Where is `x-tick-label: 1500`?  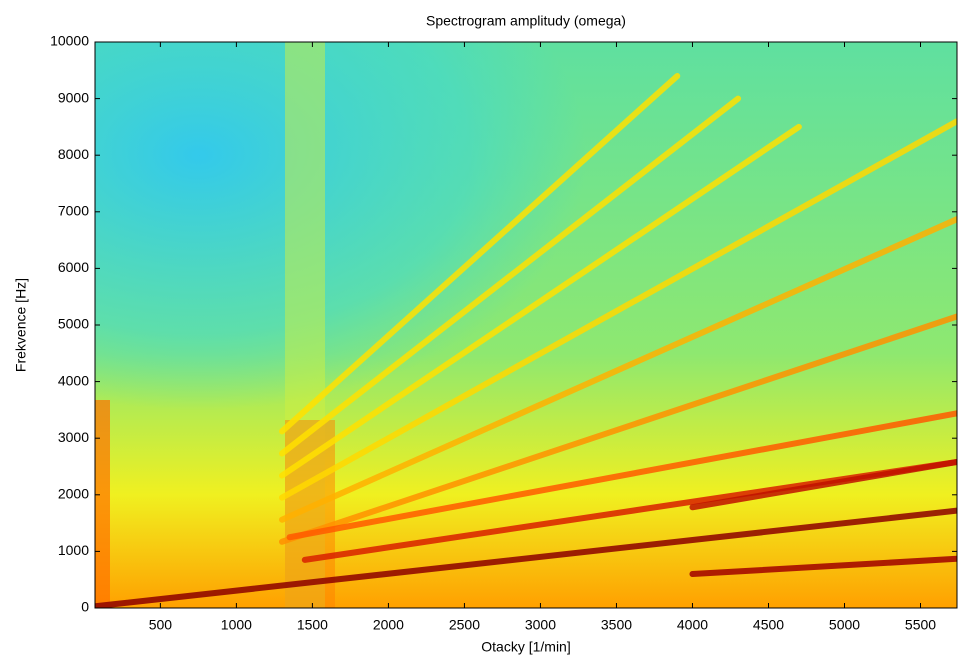
x-tick-label: 1500 is located at coordinates (312, 625).